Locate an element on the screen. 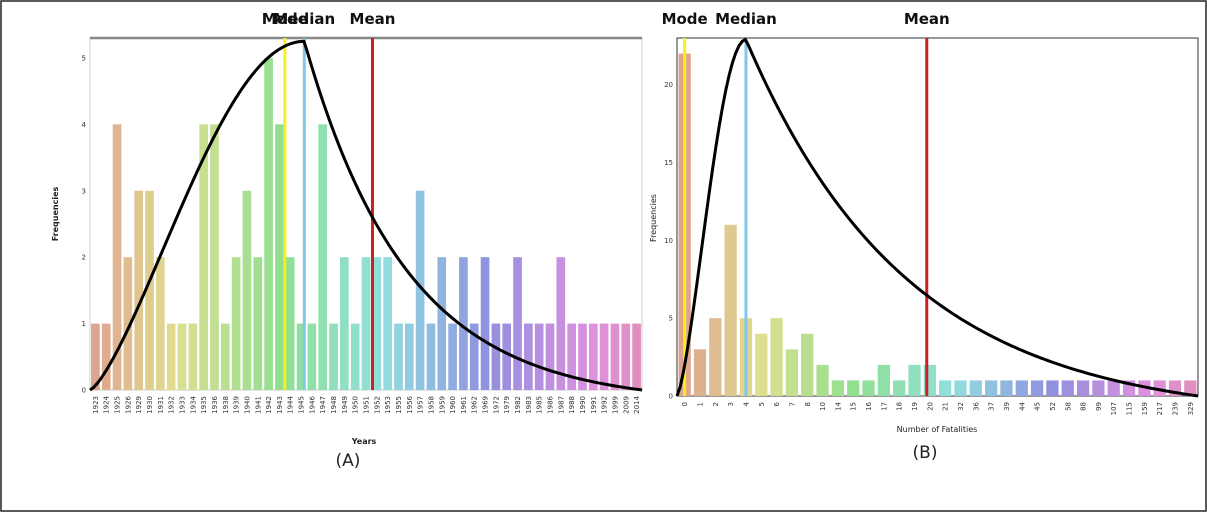 This screenshot has height=512, width=1207. y-tick-label: 5 is located at coordinates (671, 319).